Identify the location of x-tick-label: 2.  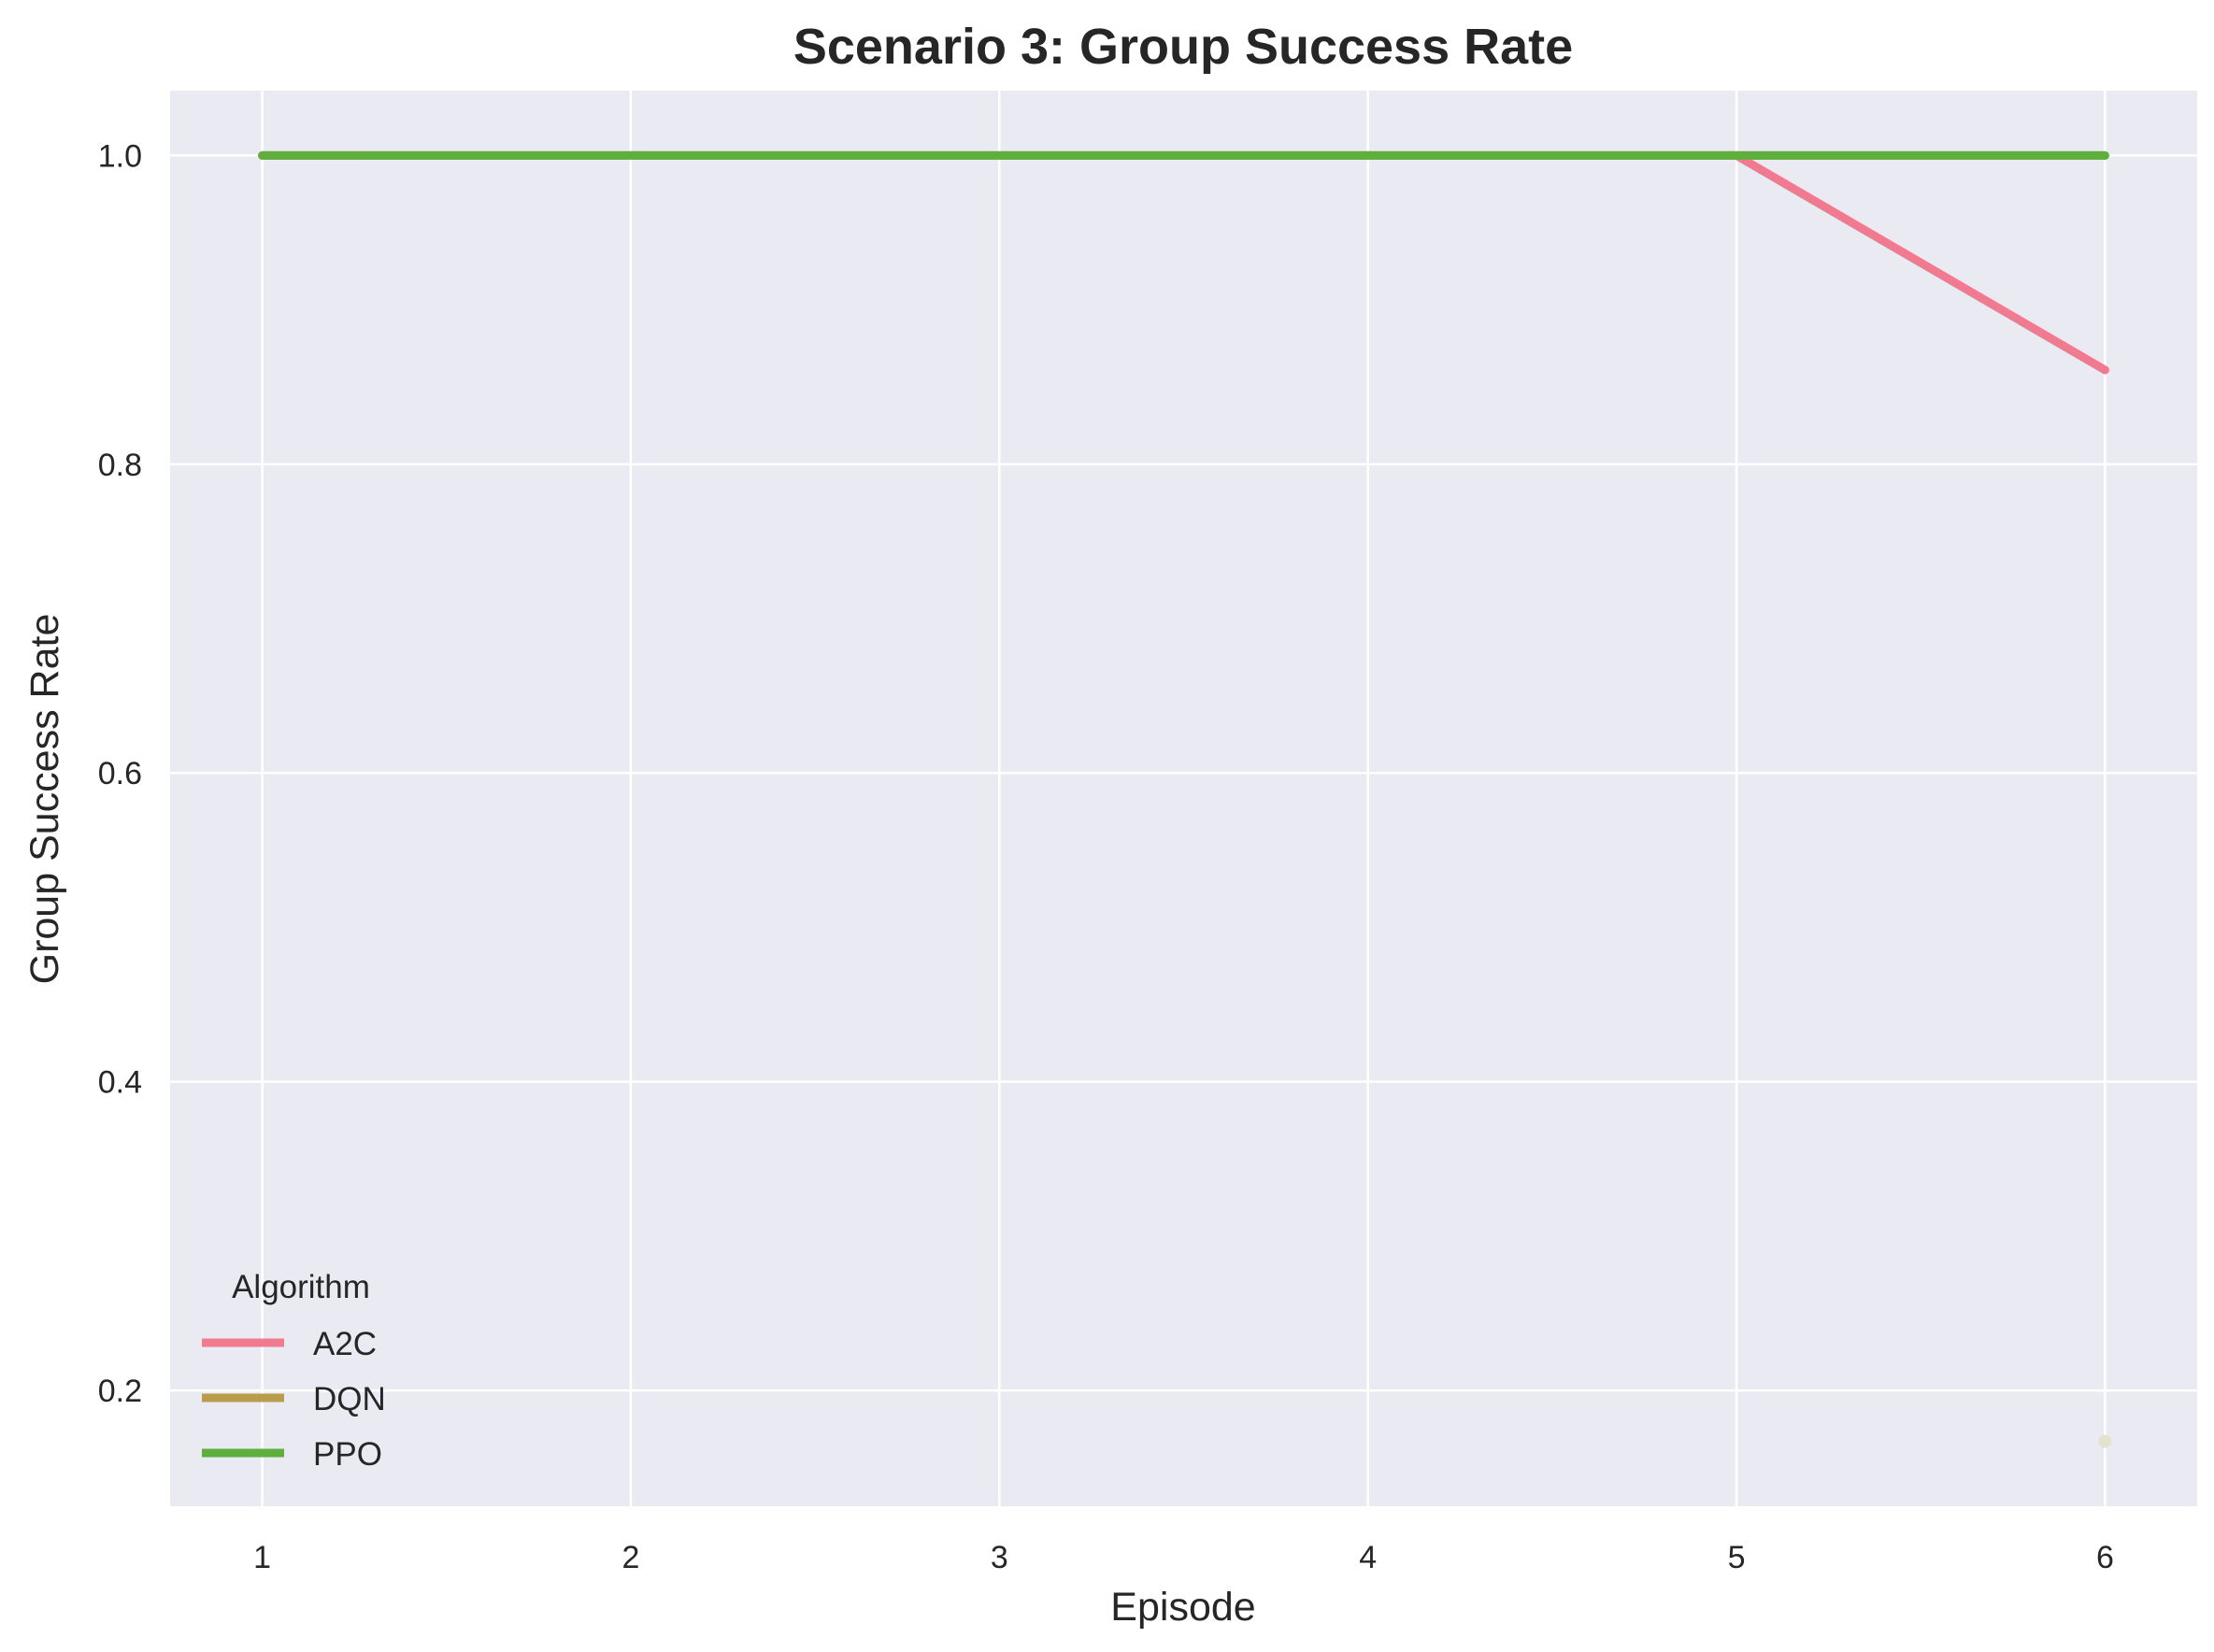
(630, 1557).